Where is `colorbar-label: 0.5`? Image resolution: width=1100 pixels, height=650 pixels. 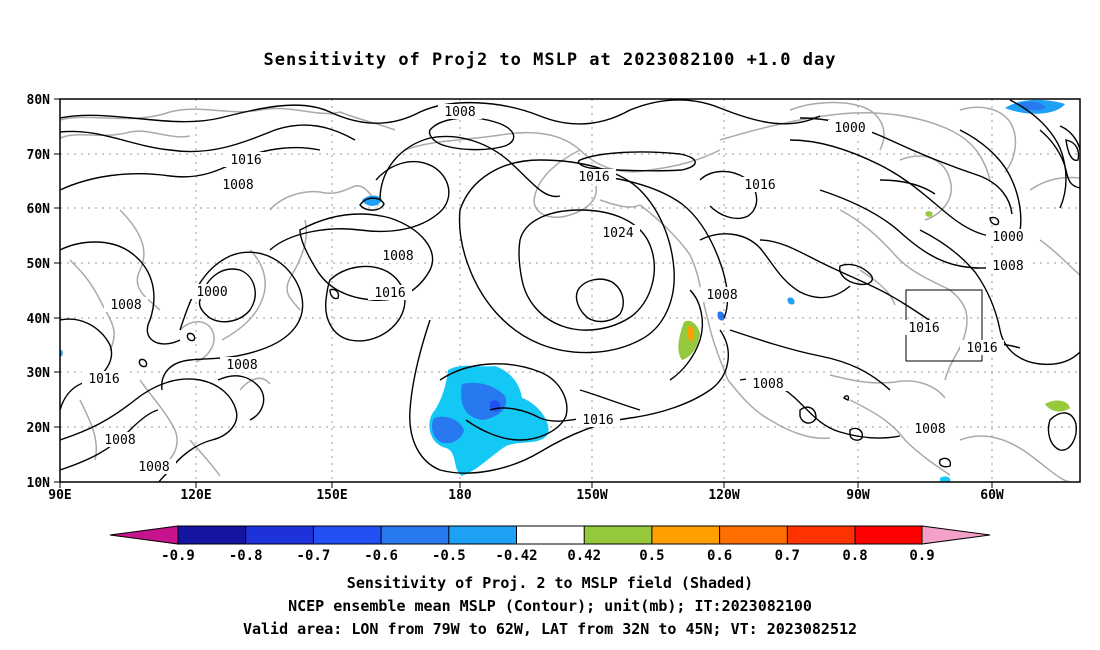
colorbar-label: 0.5 is located at coordinates (651, 556).